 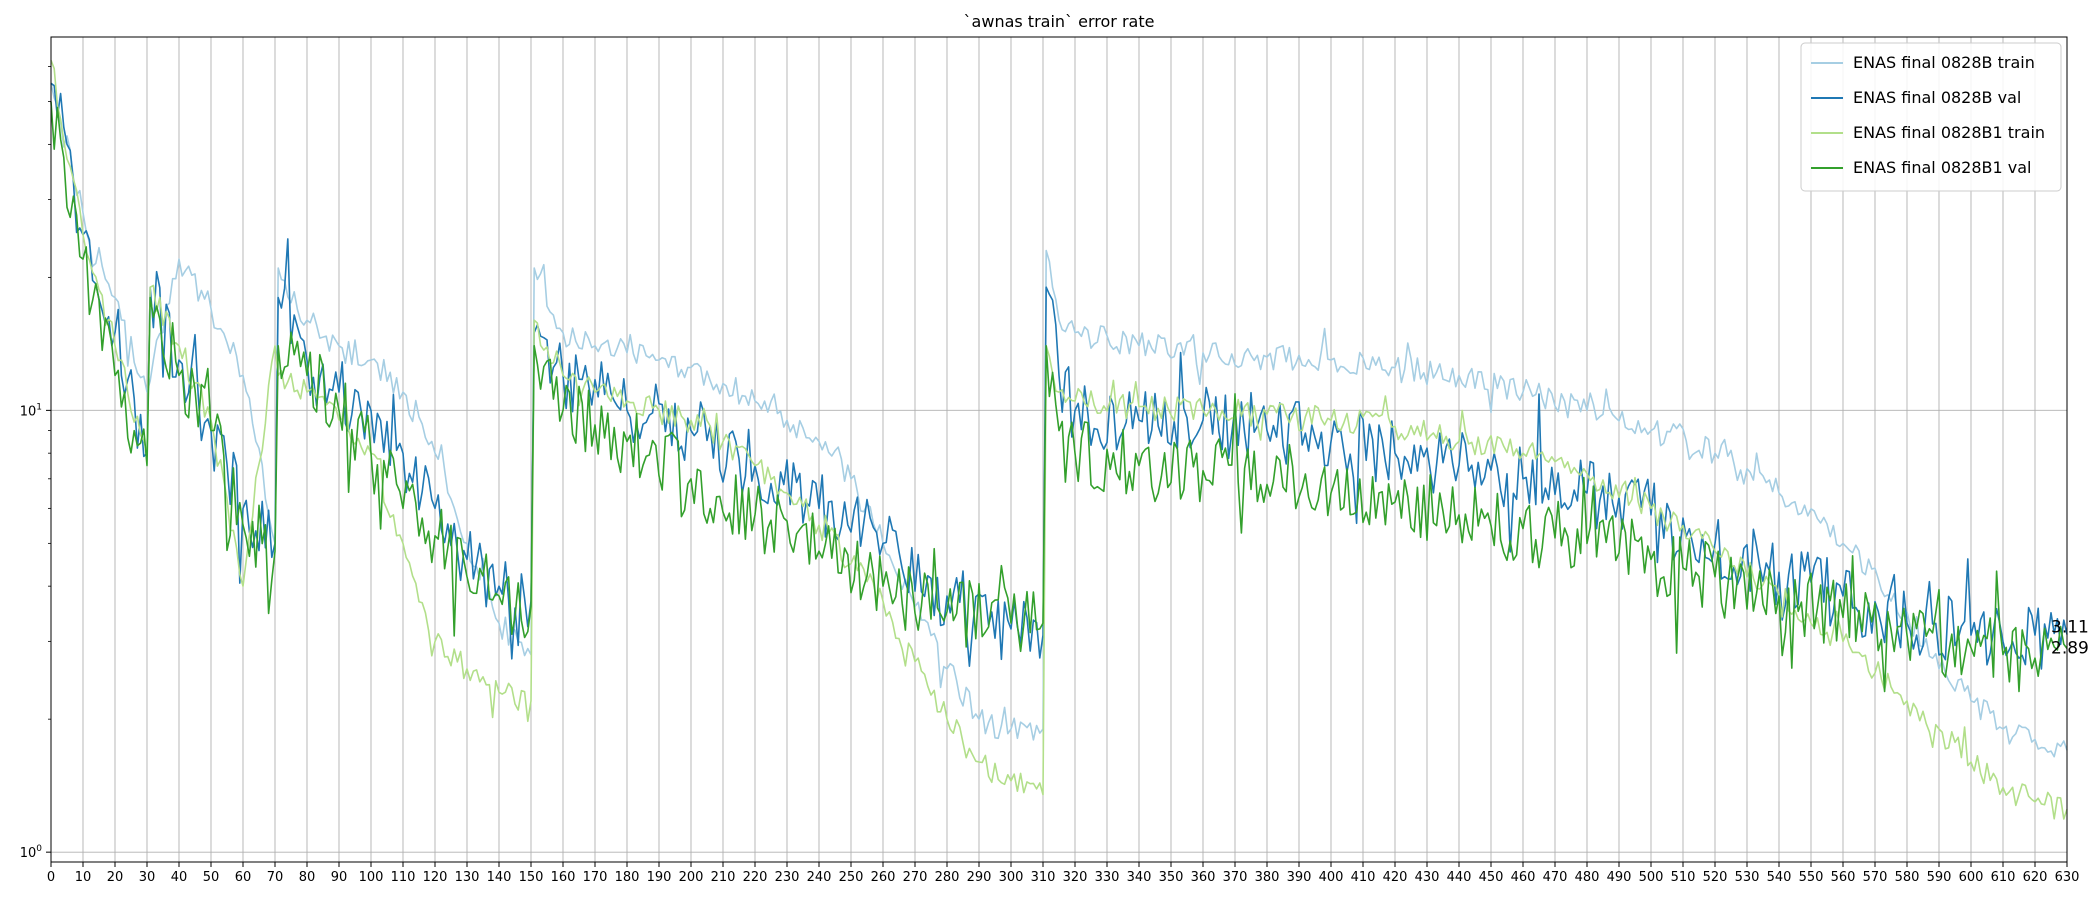 What do you see at coordinates (1331, 877) in the screenshot?
I see `x-tick-label: 400` at bounding box center [1331, 877].